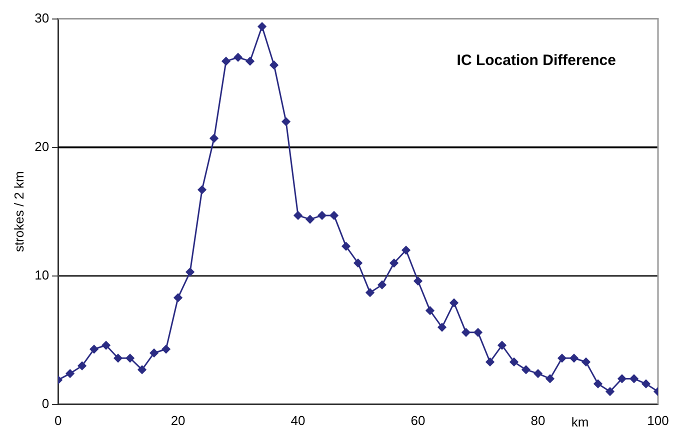 The width and height of the screenshot is (678, 432). Describe the element at coordinates (58, 420) in the screenshot. I see `x-tick-label: 0` at that location.